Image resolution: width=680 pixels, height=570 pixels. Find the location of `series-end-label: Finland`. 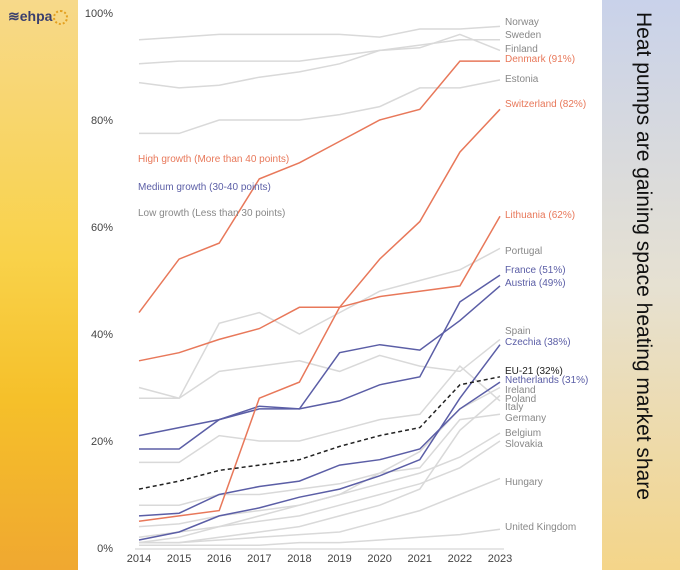

series-end-label: Finland is located at coordinates (521, 49).